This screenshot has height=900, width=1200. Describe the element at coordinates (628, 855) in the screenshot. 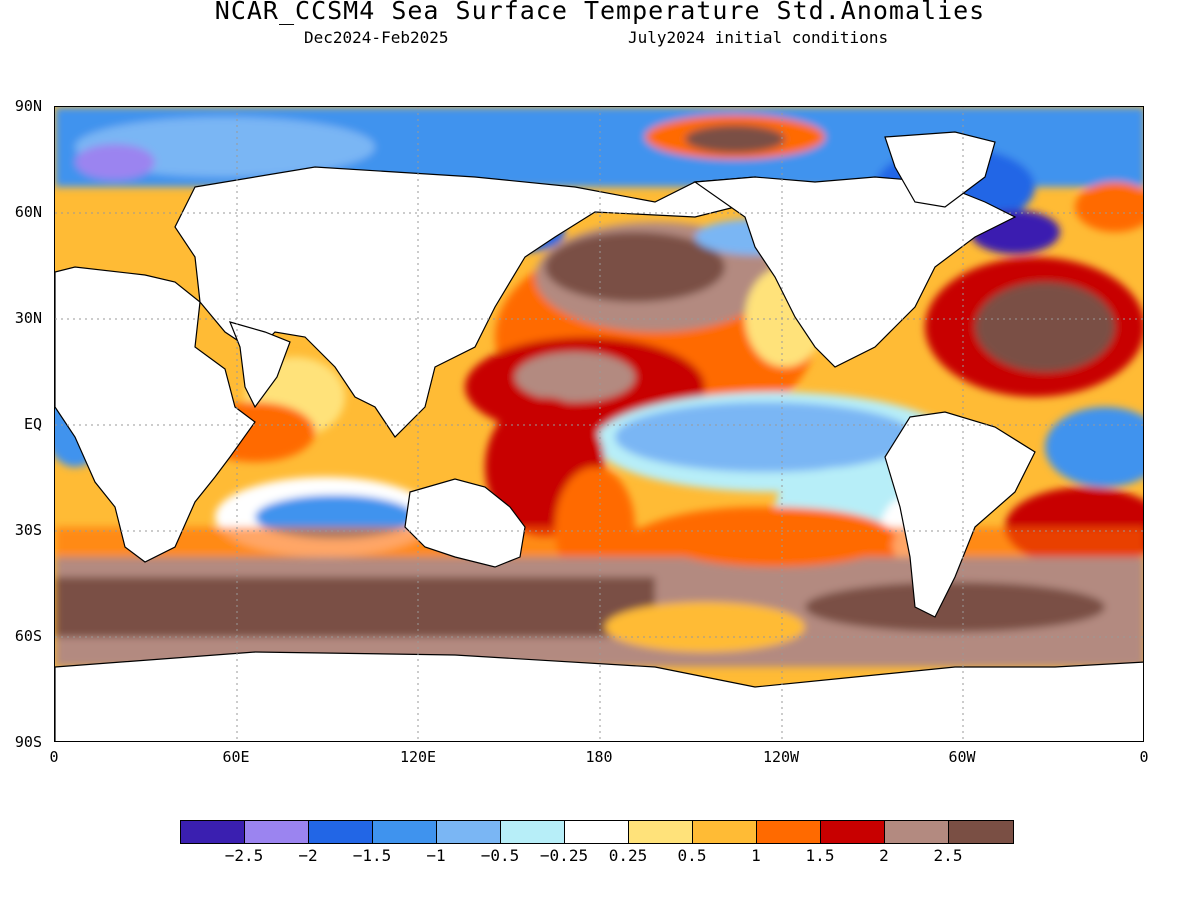

I see `colorbar-tick-label: 0.25` at that location.